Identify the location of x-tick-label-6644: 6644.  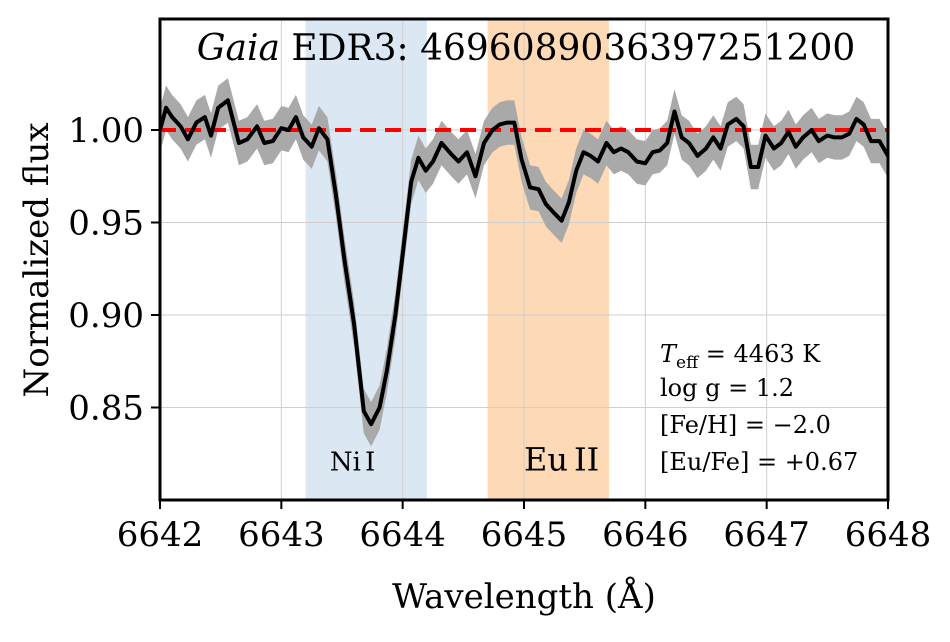
(402, 535).